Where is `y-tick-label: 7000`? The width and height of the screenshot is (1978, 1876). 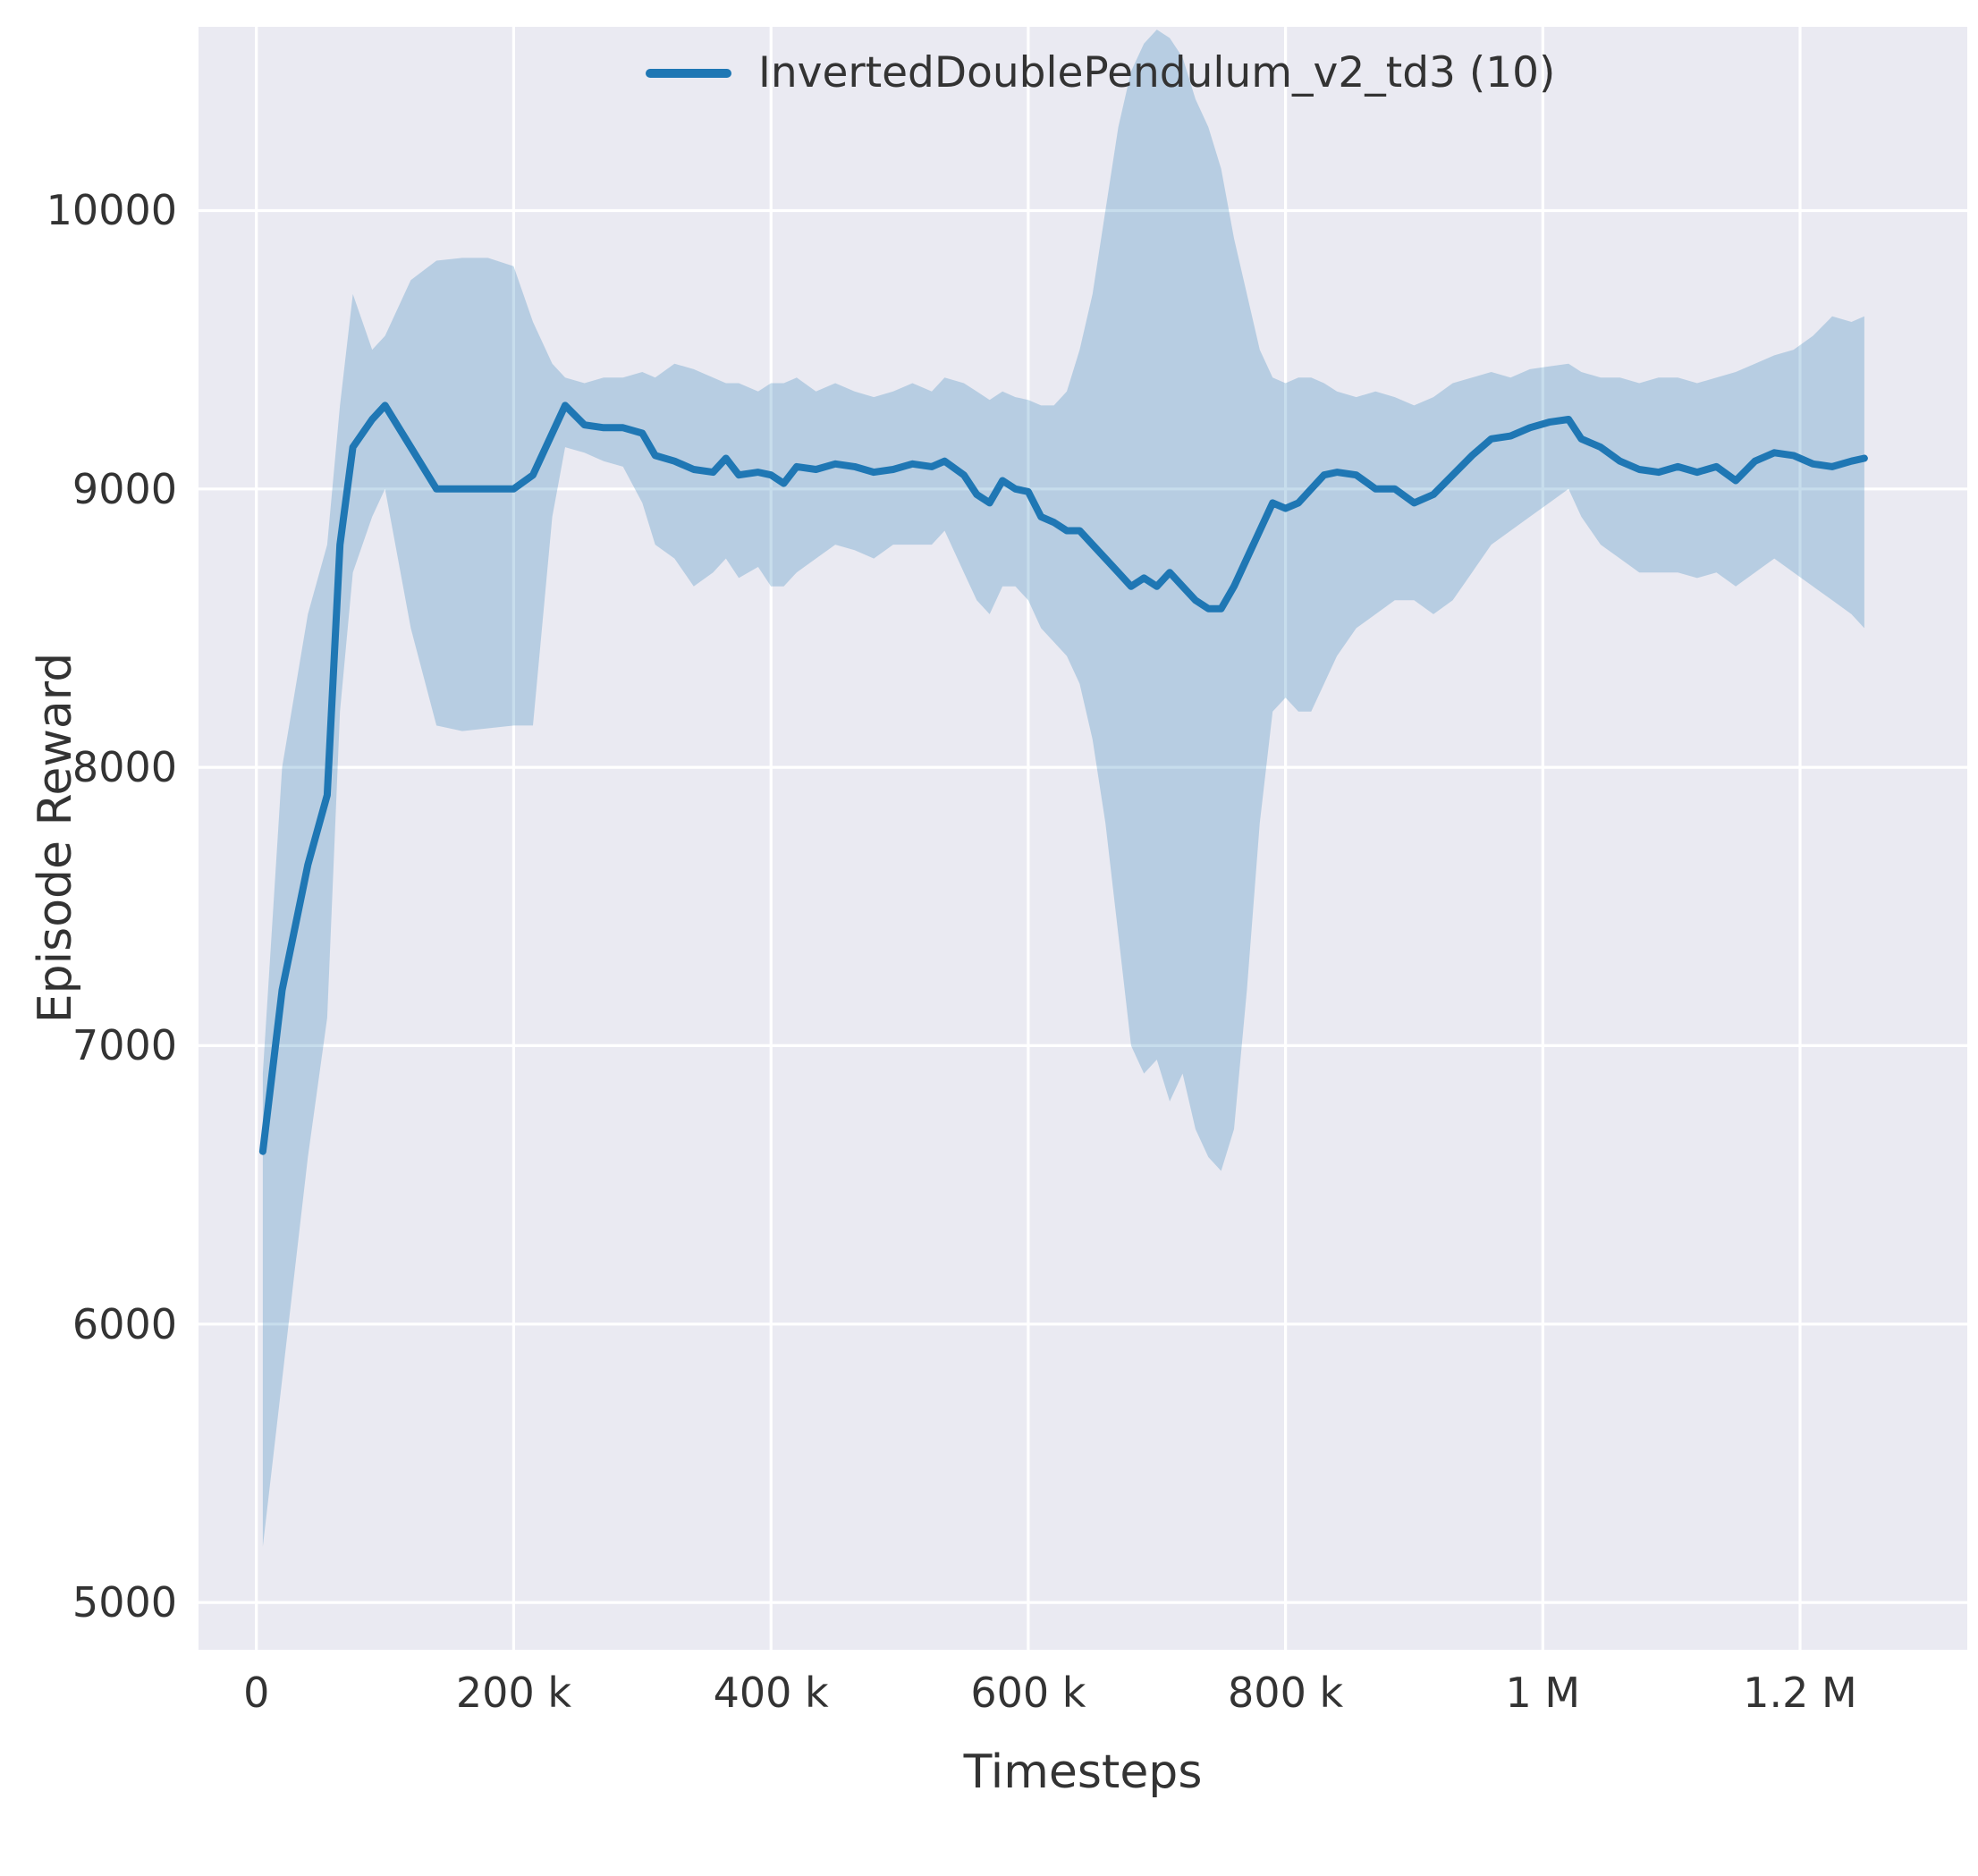
y-tick-label: 7000 is located at coordinates (124, 1045).